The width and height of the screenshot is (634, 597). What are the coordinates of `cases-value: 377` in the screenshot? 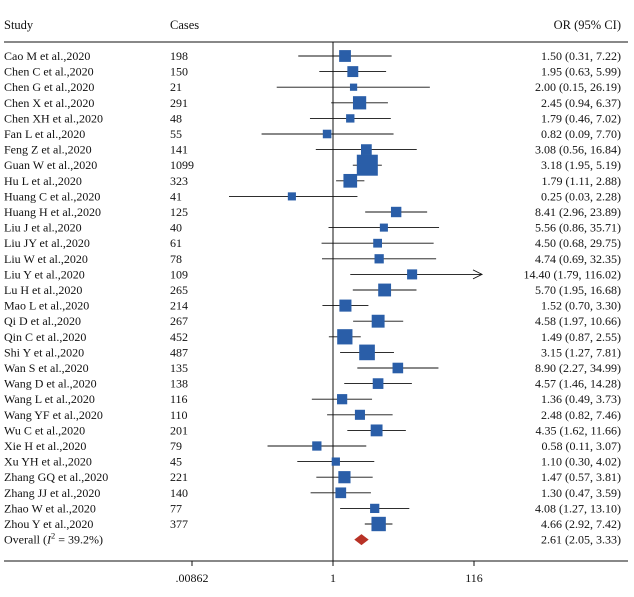 It's located at (179, 524).